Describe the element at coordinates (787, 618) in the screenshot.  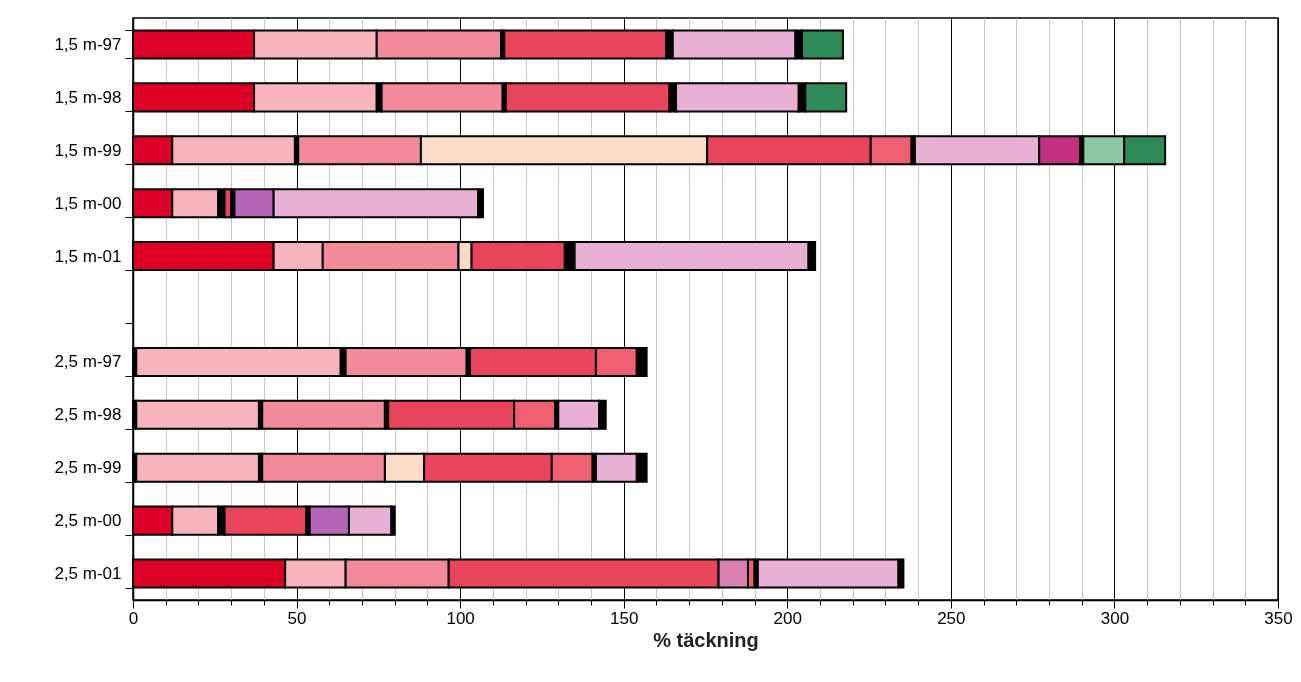
I see `x-tick-label: 200` at that location.